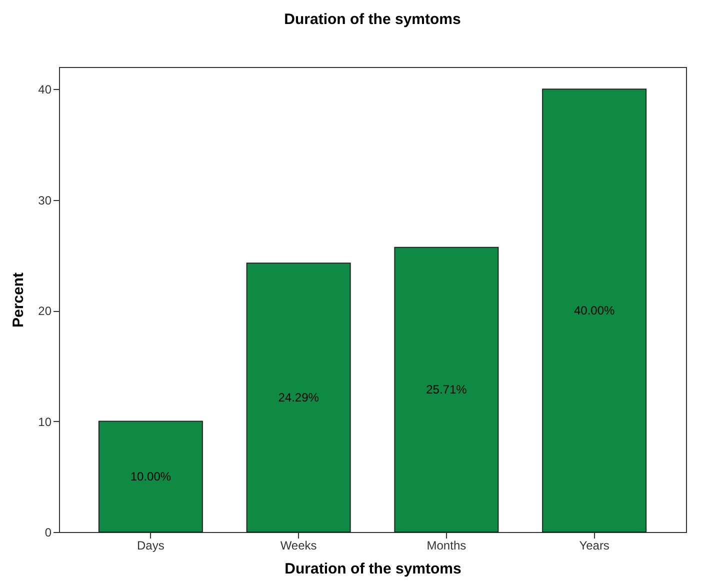  What do you see at coordinates (45, 421) in the screenshot?
I see `y-tick-label: 10` at bounding box center [45, 421].